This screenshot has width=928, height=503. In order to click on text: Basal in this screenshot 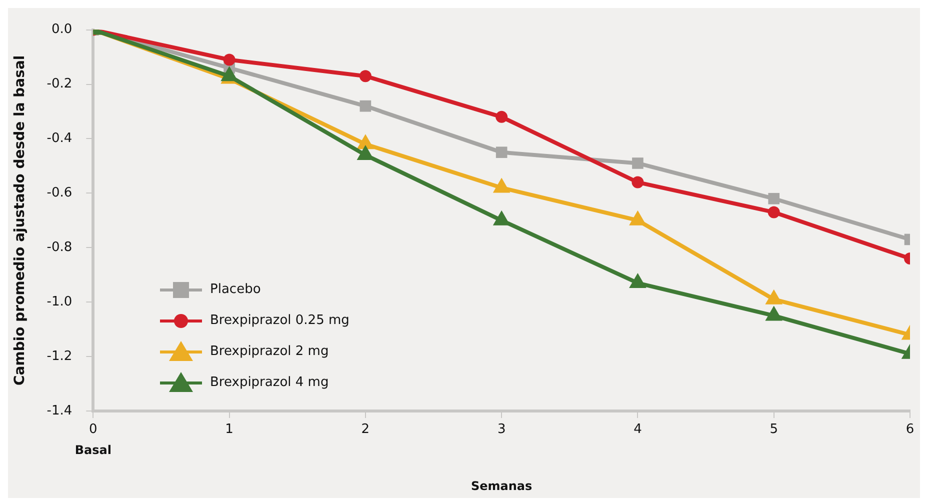, I will do `click(93, 450)`.